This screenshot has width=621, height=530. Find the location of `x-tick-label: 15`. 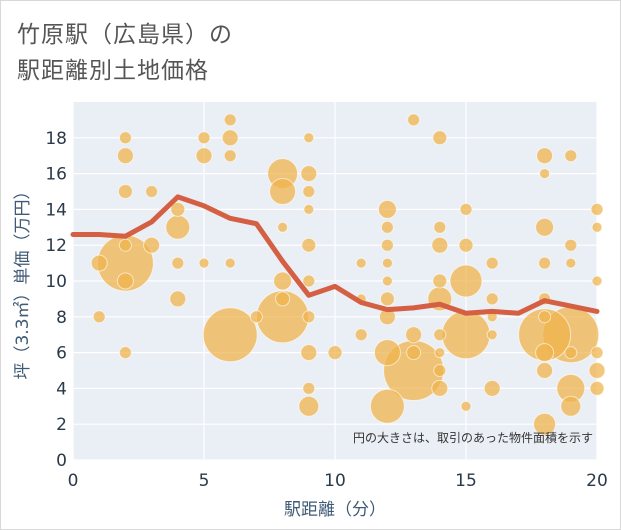

x-tick-label: 15 is located at coordinates (466, 481).